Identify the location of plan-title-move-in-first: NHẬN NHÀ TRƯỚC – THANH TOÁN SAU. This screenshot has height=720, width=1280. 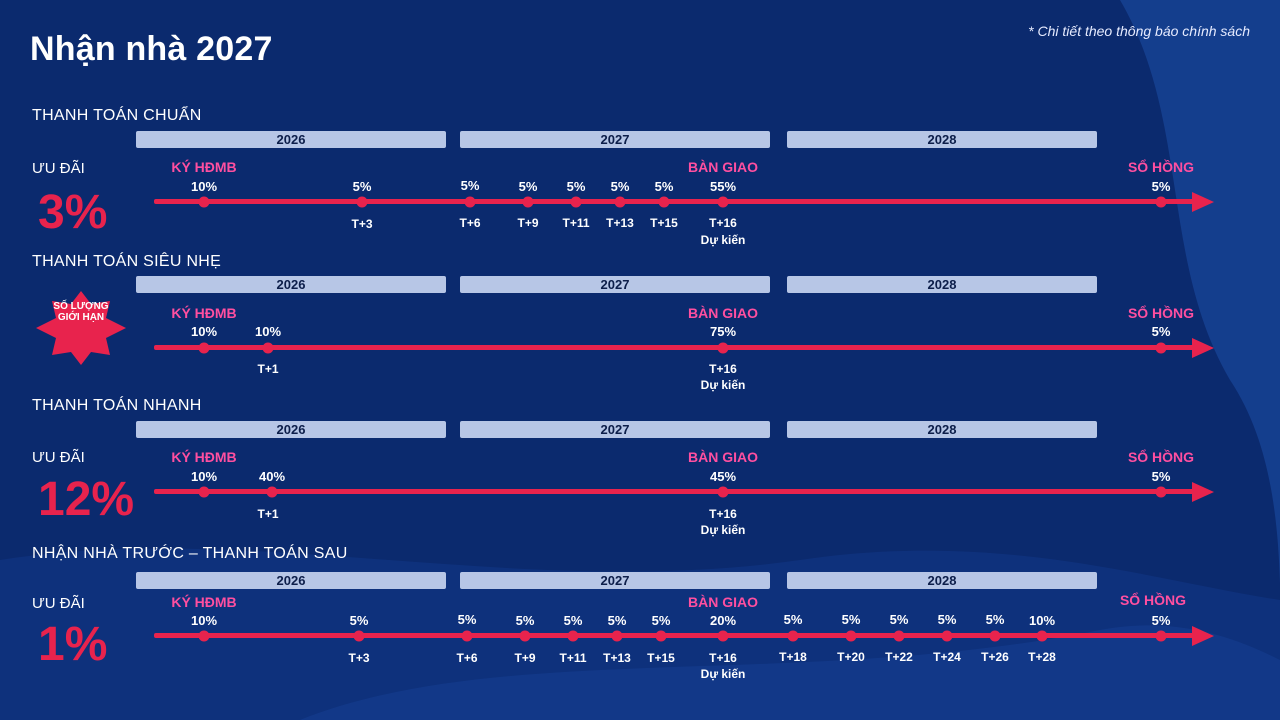
(190, 553).